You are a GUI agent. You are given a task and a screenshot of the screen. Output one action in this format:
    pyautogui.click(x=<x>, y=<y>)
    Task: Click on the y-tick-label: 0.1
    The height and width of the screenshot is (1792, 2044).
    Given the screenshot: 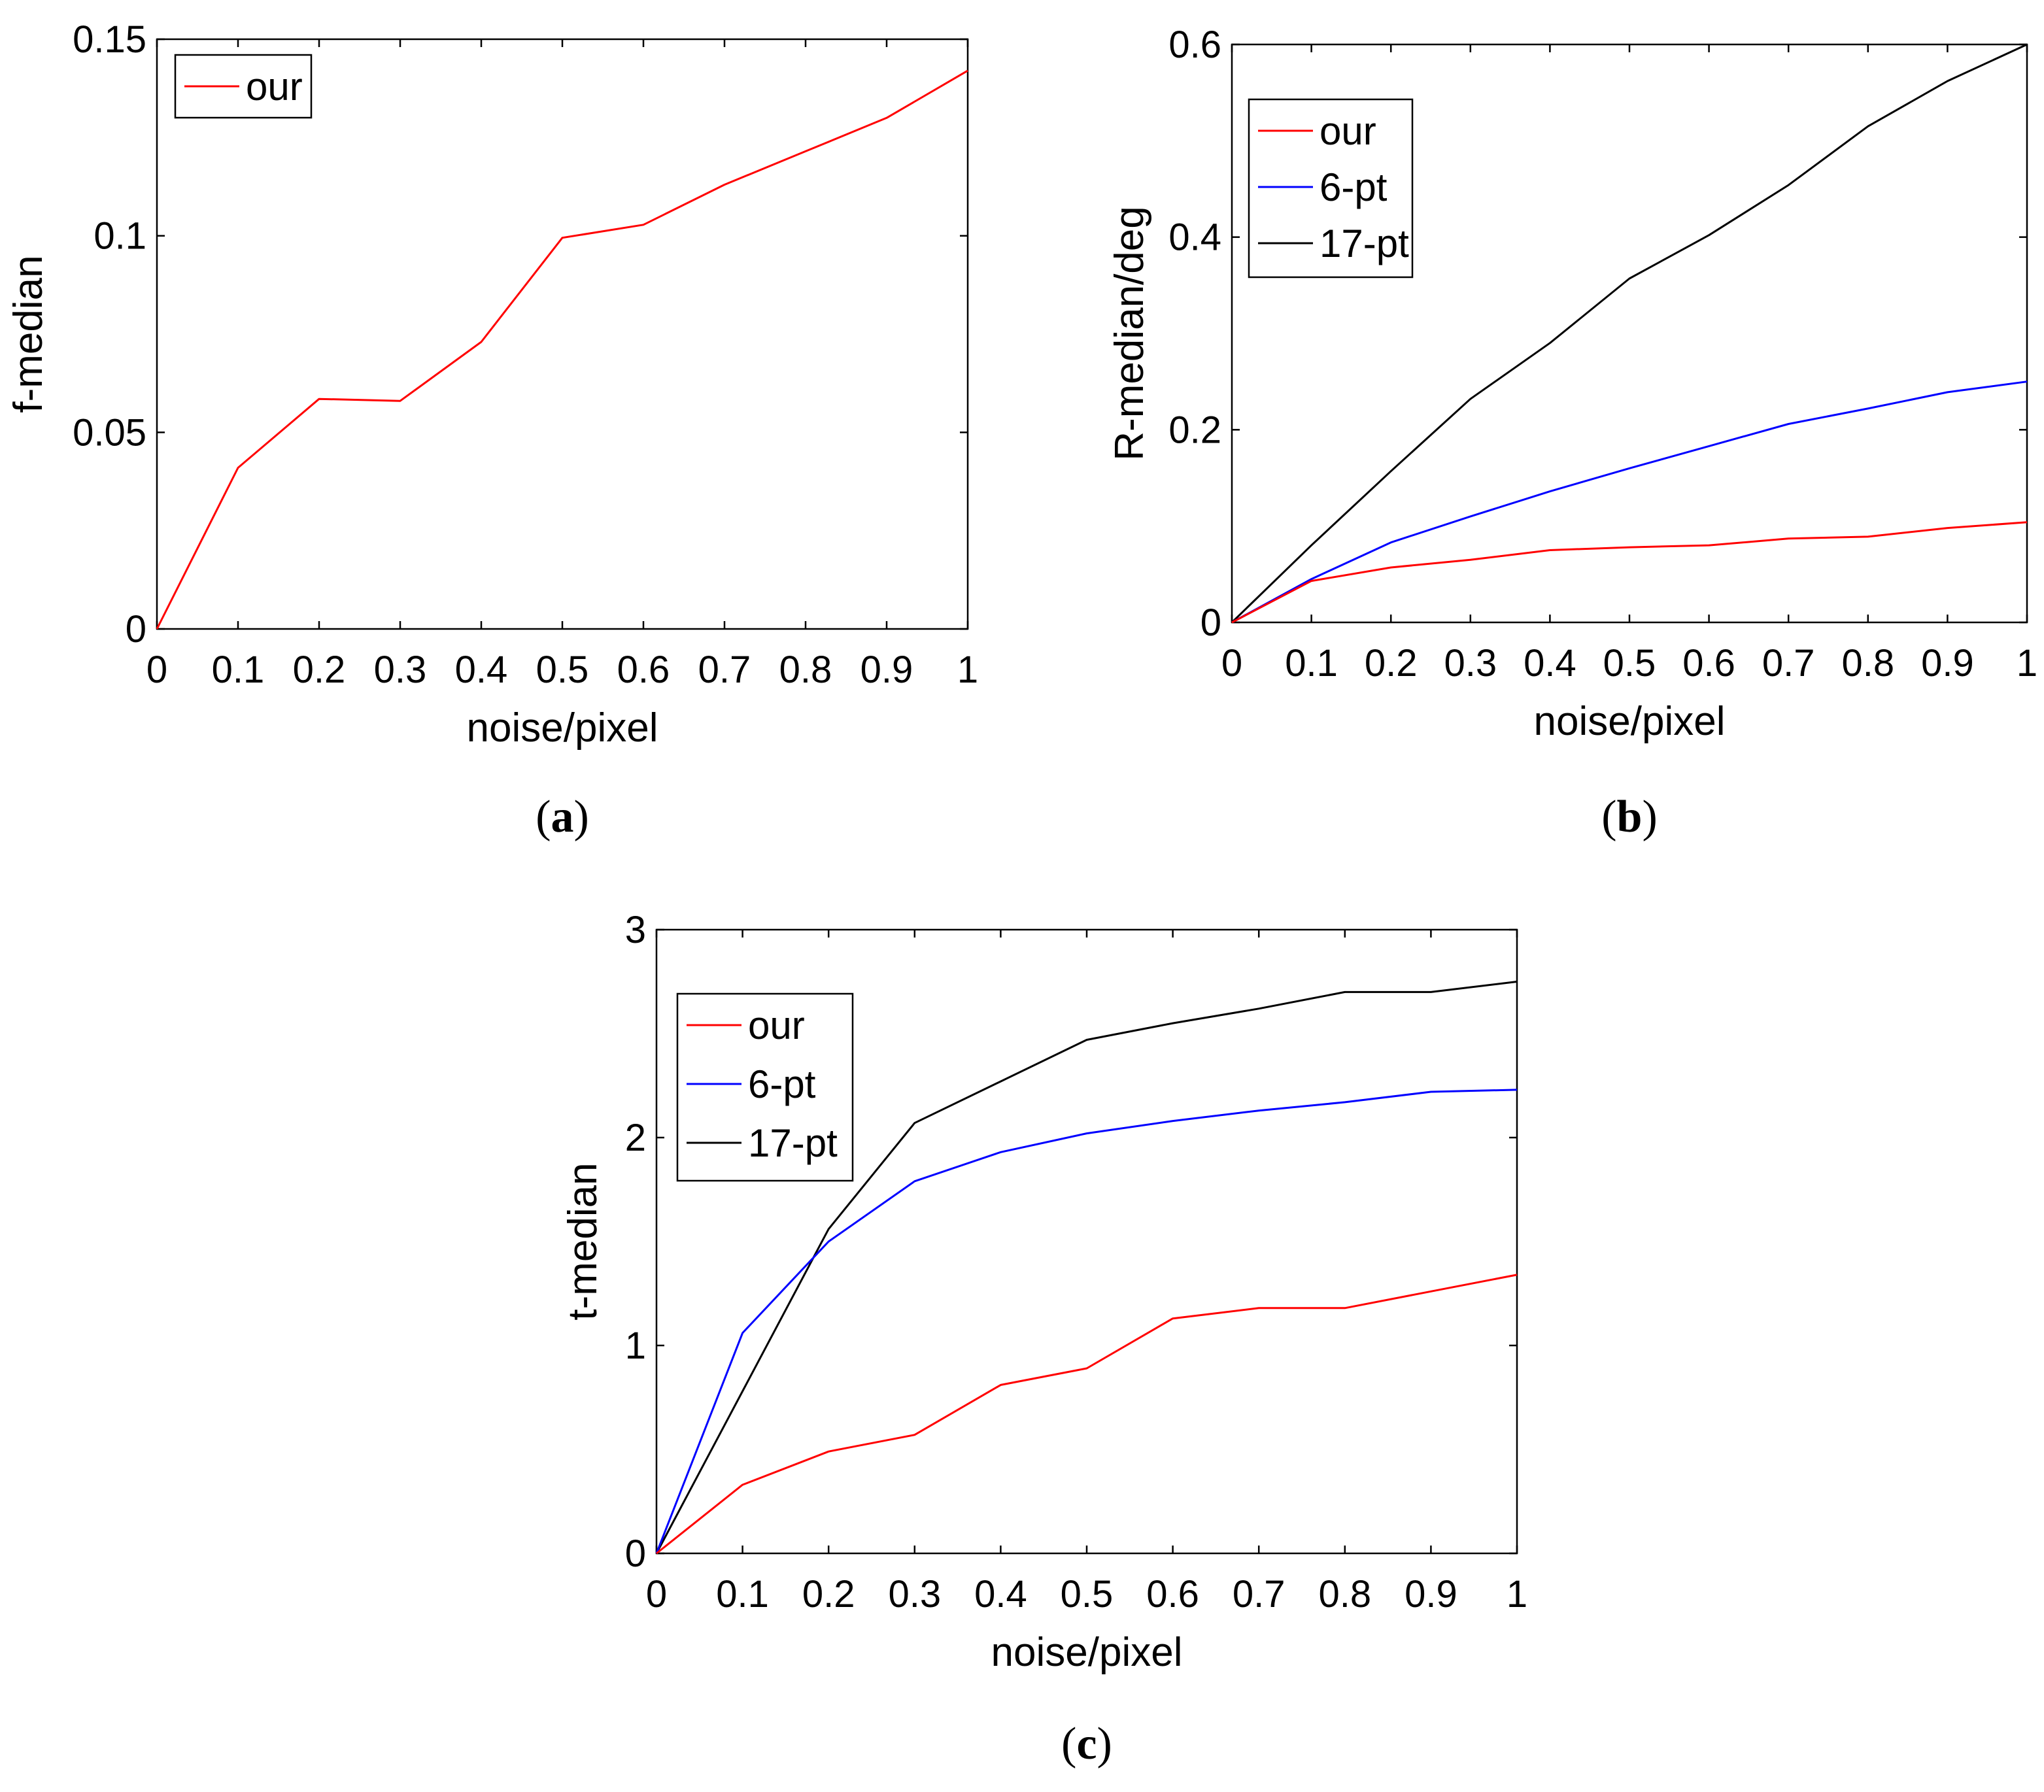 What is the action you would take?
    pyautogui.click(x=120, y=236)
    